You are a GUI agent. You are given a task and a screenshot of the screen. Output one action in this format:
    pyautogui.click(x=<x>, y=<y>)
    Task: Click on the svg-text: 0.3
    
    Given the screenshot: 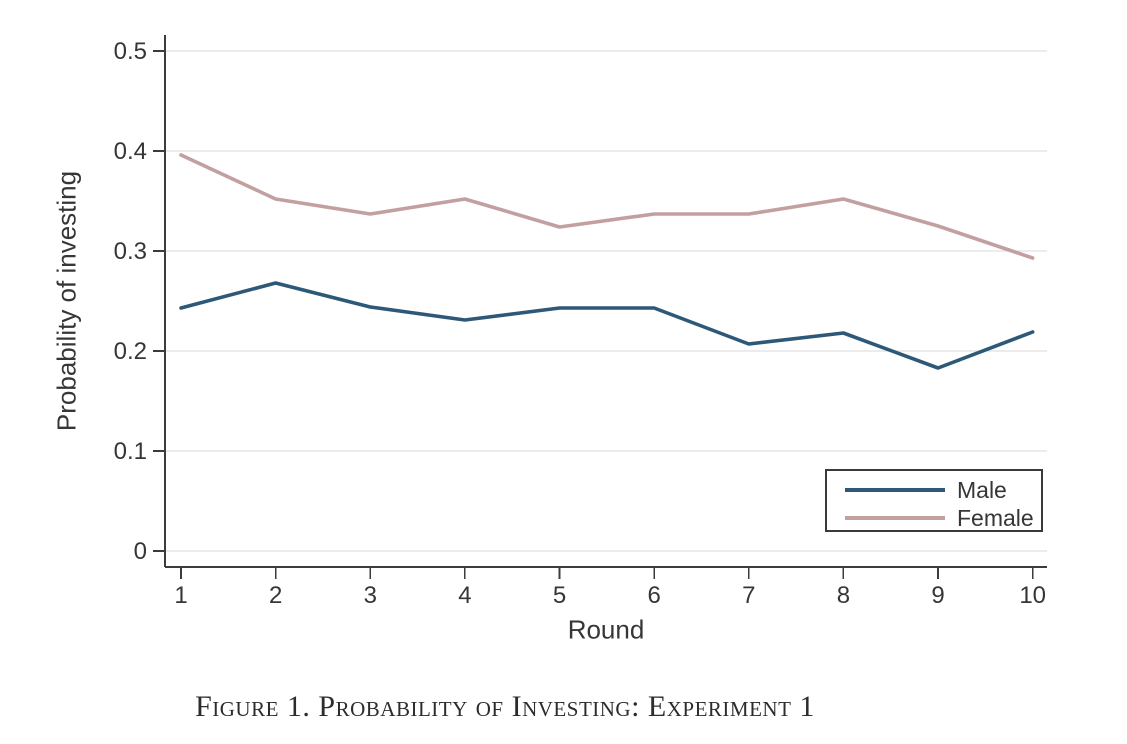 What is the action you would take?
    pyautogui.click(x=130, y=251)
    